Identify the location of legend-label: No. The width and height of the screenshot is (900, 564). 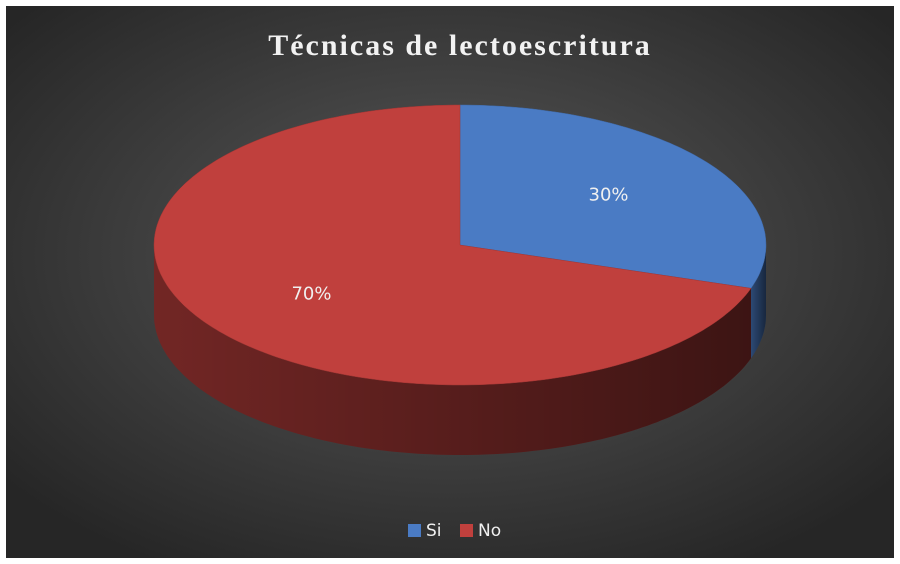
(489, 531).